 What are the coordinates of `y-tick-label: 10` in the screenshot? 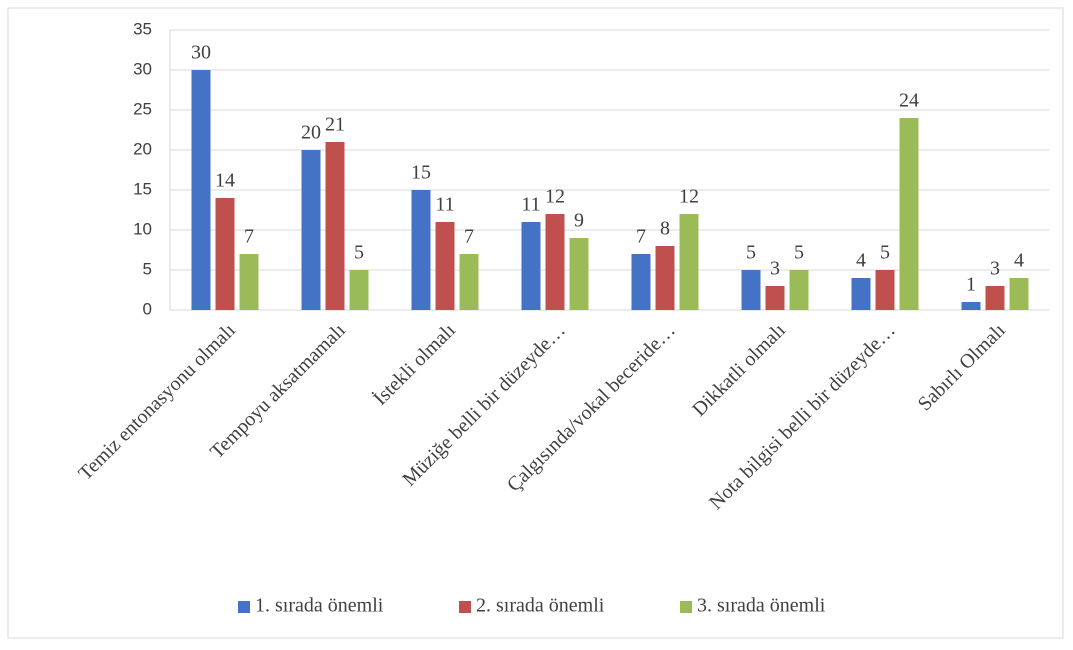 It's located at (142, 228).